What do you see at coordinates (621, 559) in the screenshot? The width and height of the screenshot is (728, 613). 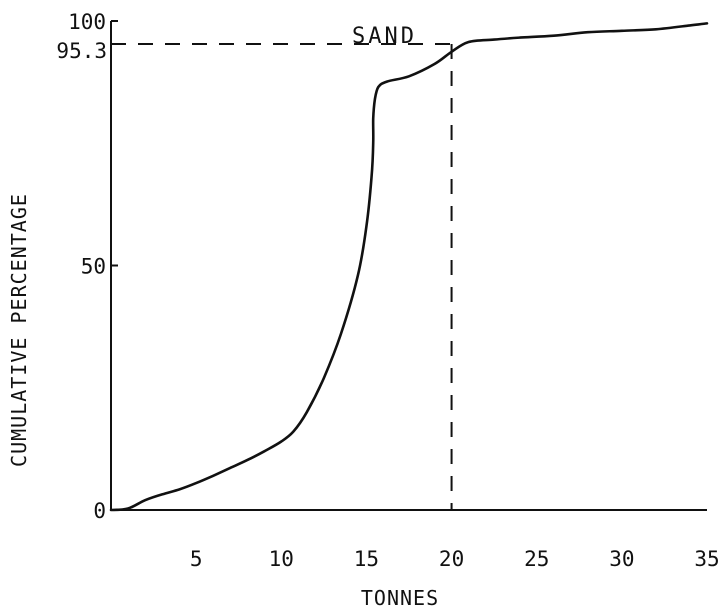 I see `x-tick-label-30: 30` at bounding box center [621, 559].